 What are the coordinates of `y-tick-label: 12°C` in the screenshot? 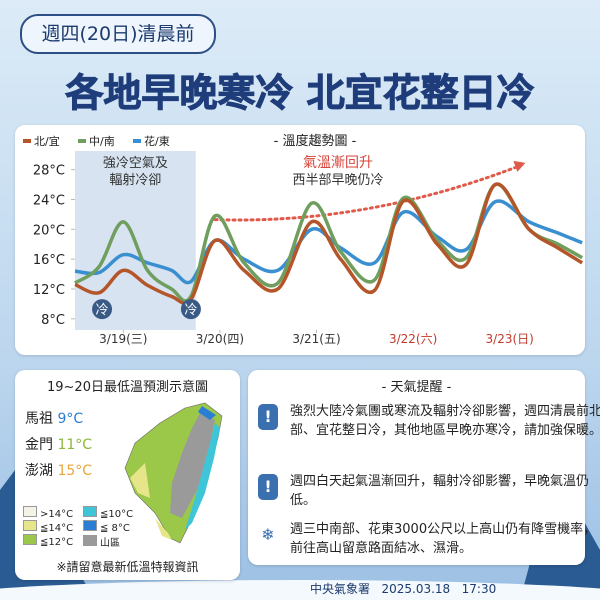 It's located at (49, 290).